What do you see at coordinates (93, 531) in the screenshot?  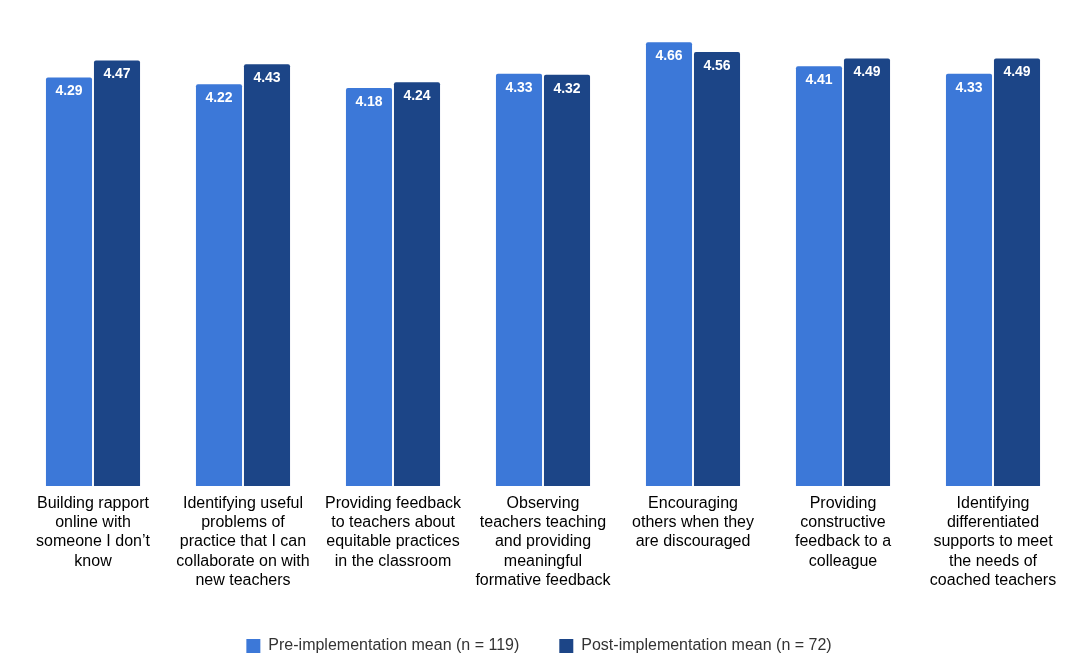 I see `x-tick-label: Building rapport online with someone I don’t know` at bounding box center [93, 531].